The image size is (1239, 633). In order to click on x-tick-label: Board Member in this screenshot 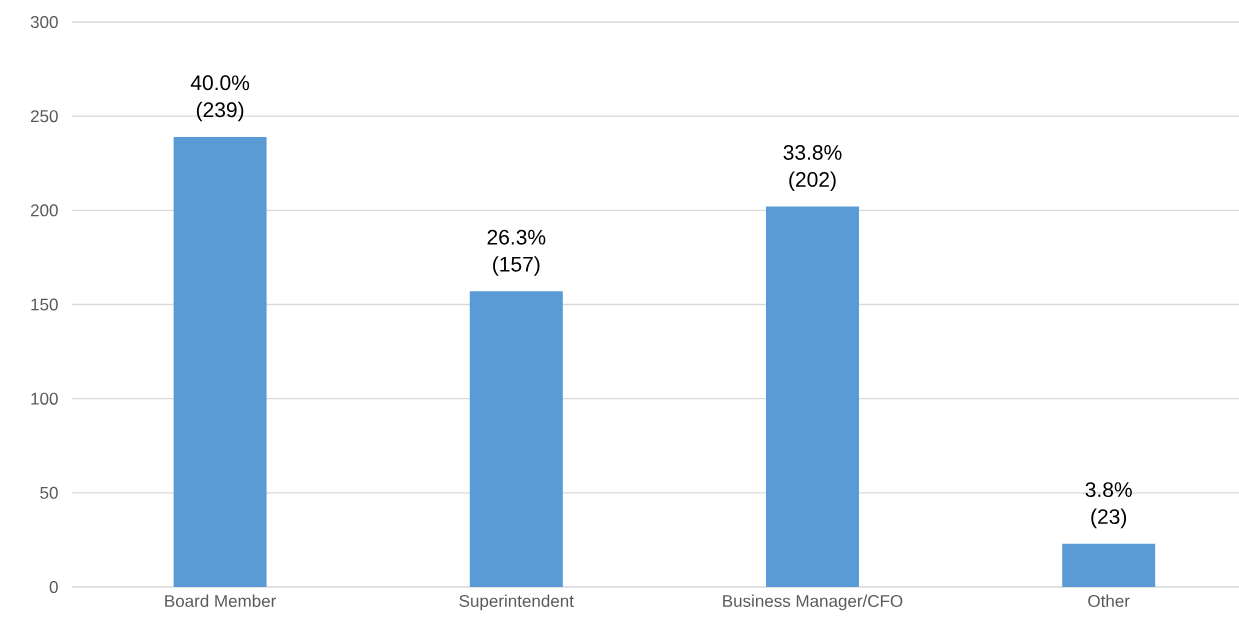, I will do `click(220, 601)`.